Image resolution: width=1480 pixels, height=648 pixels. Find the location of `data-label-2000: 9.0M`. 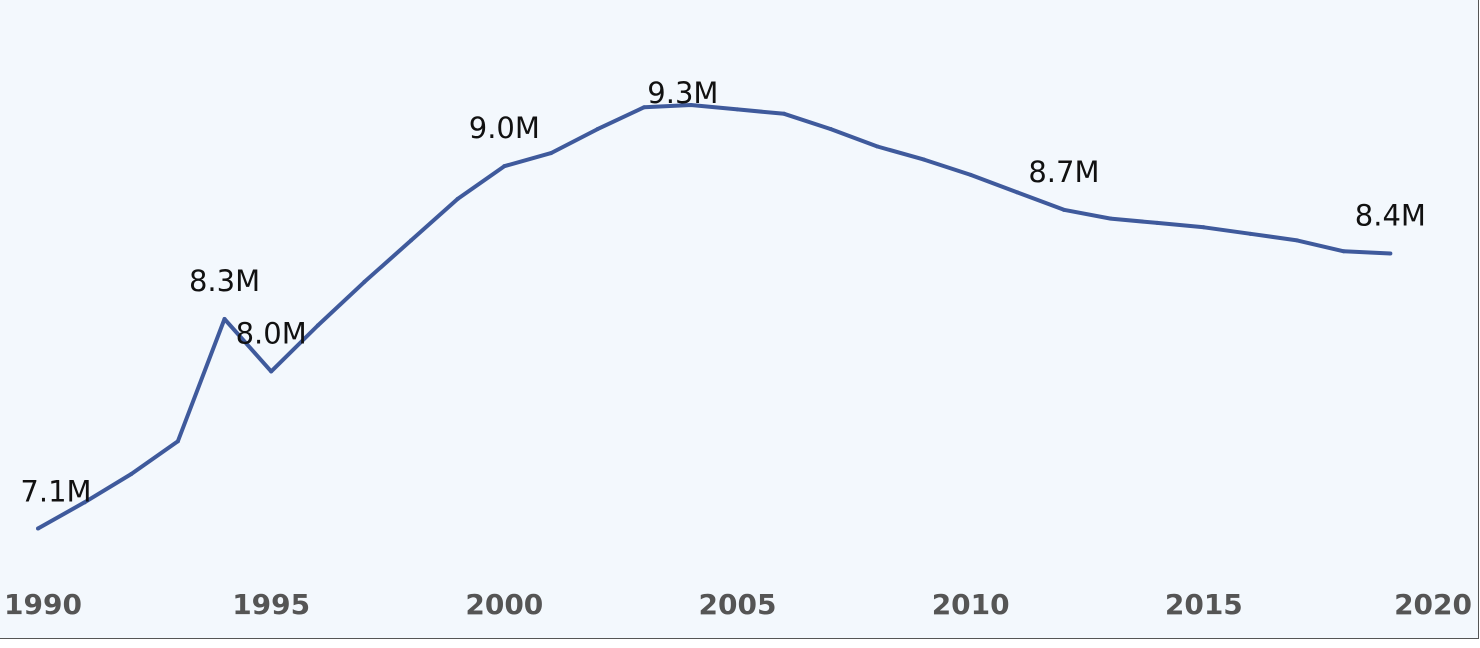

data-label-2000: 9.0M is located at coordinates (504, 128).